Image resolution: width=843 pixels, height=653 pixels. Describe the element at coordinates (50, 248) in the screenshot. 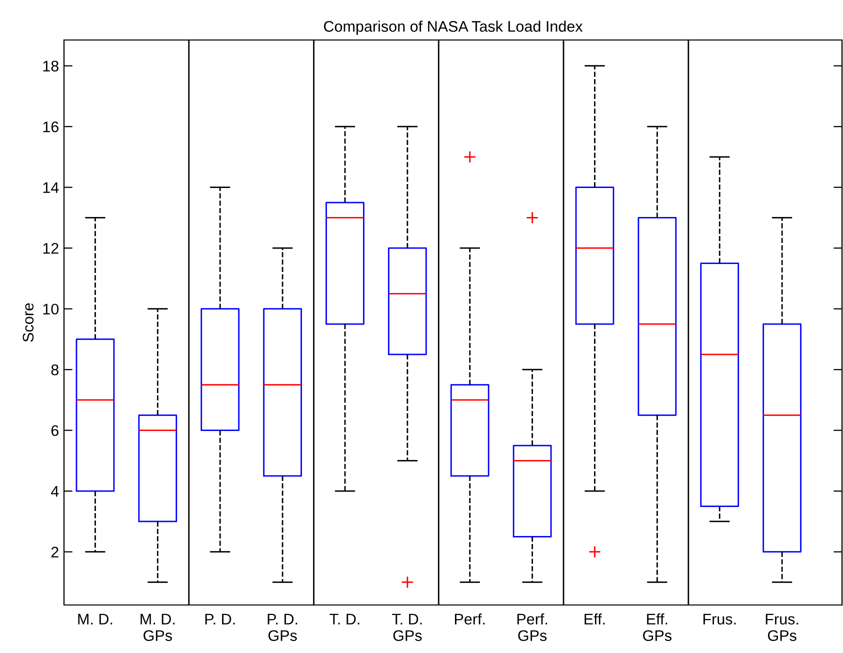

I see `y-tick-label: 12` at that location.